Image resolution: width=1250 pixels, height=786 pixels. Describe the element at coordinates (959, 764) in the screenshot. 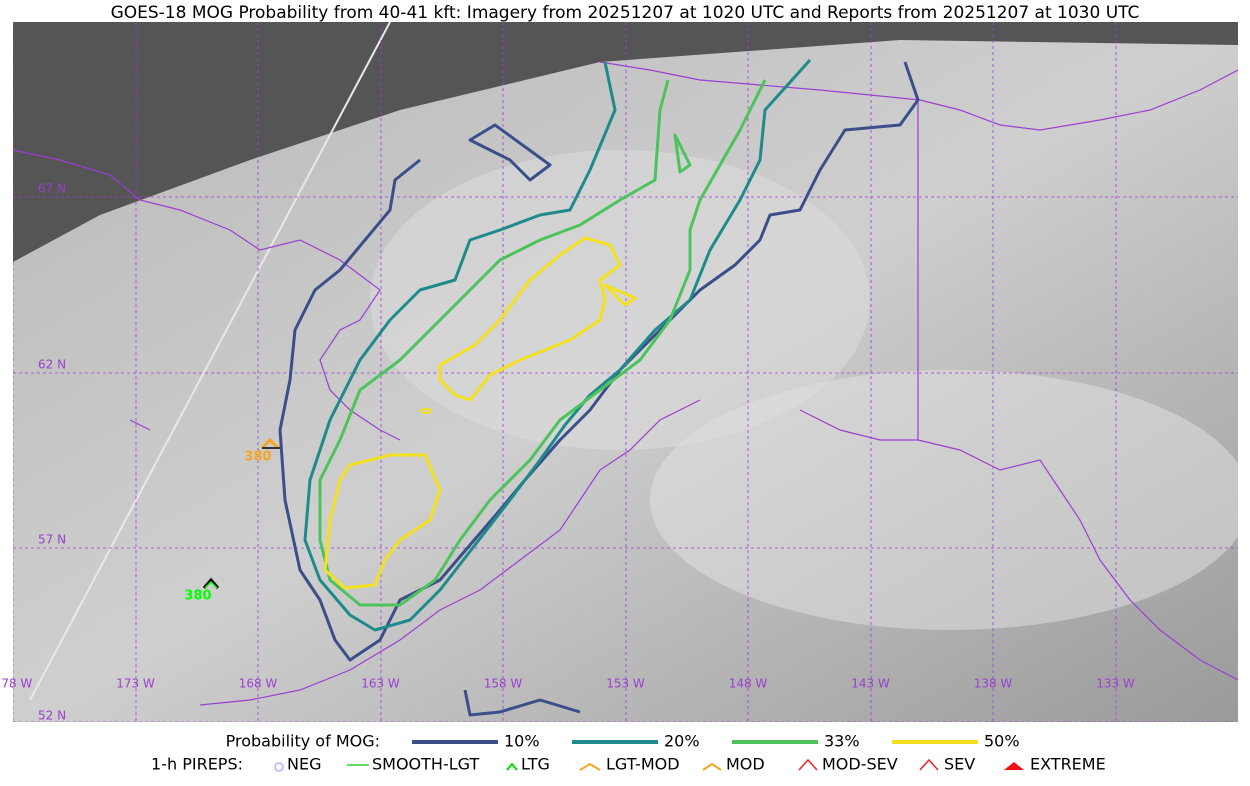

I see `legend-item: SEV` at that location.